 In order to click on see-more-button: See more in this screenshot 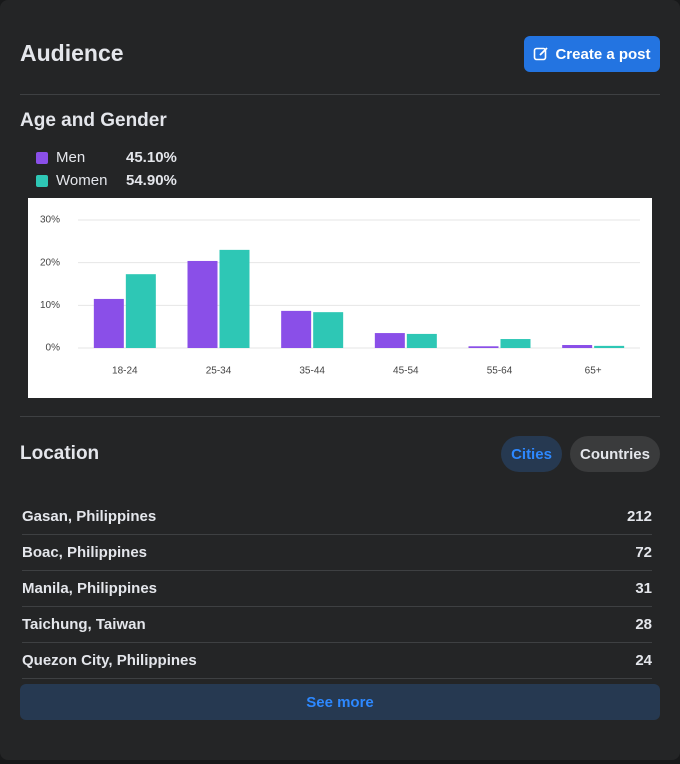, I will do `click(340, 702)`.